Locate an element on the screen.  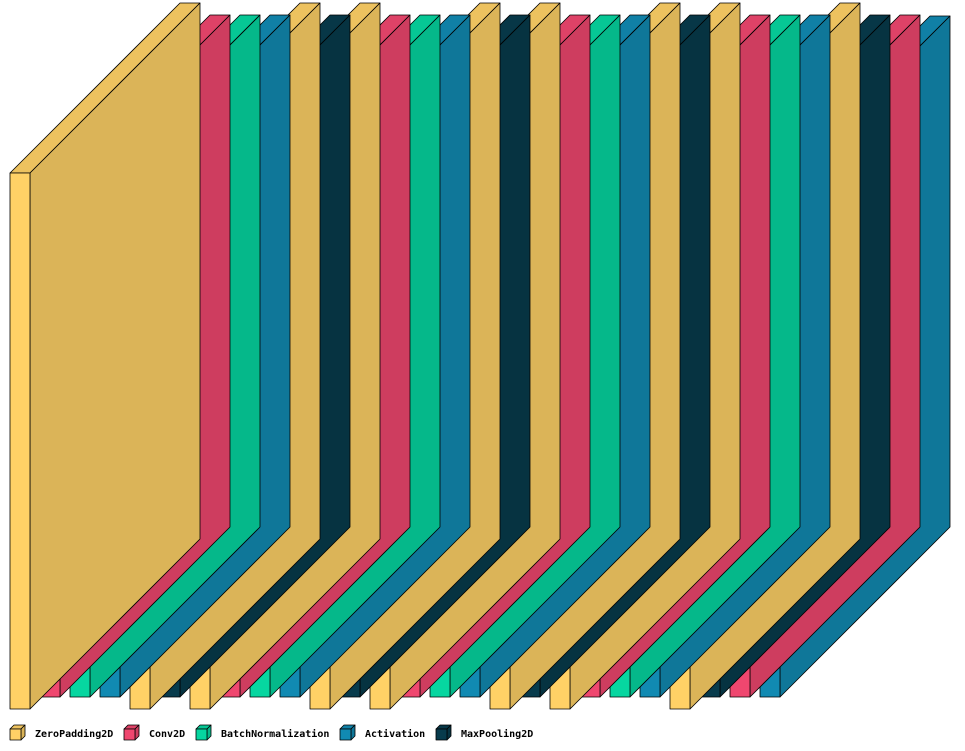
legend-label: ZeroPadding2D is located at coordinates (74, 734).